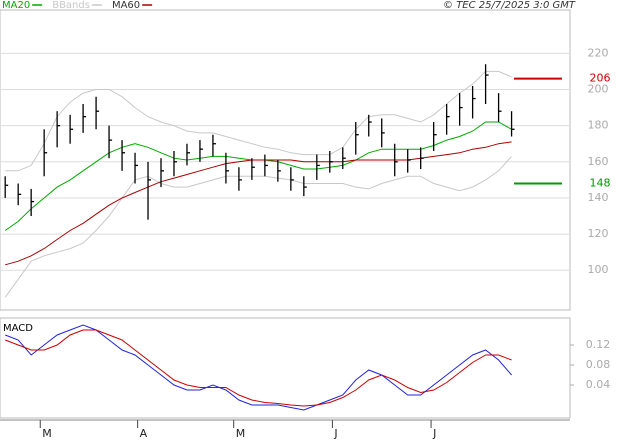 This screenshot has width=627, height=440. I want to click on legend-label: BBands, so click(71, 5).